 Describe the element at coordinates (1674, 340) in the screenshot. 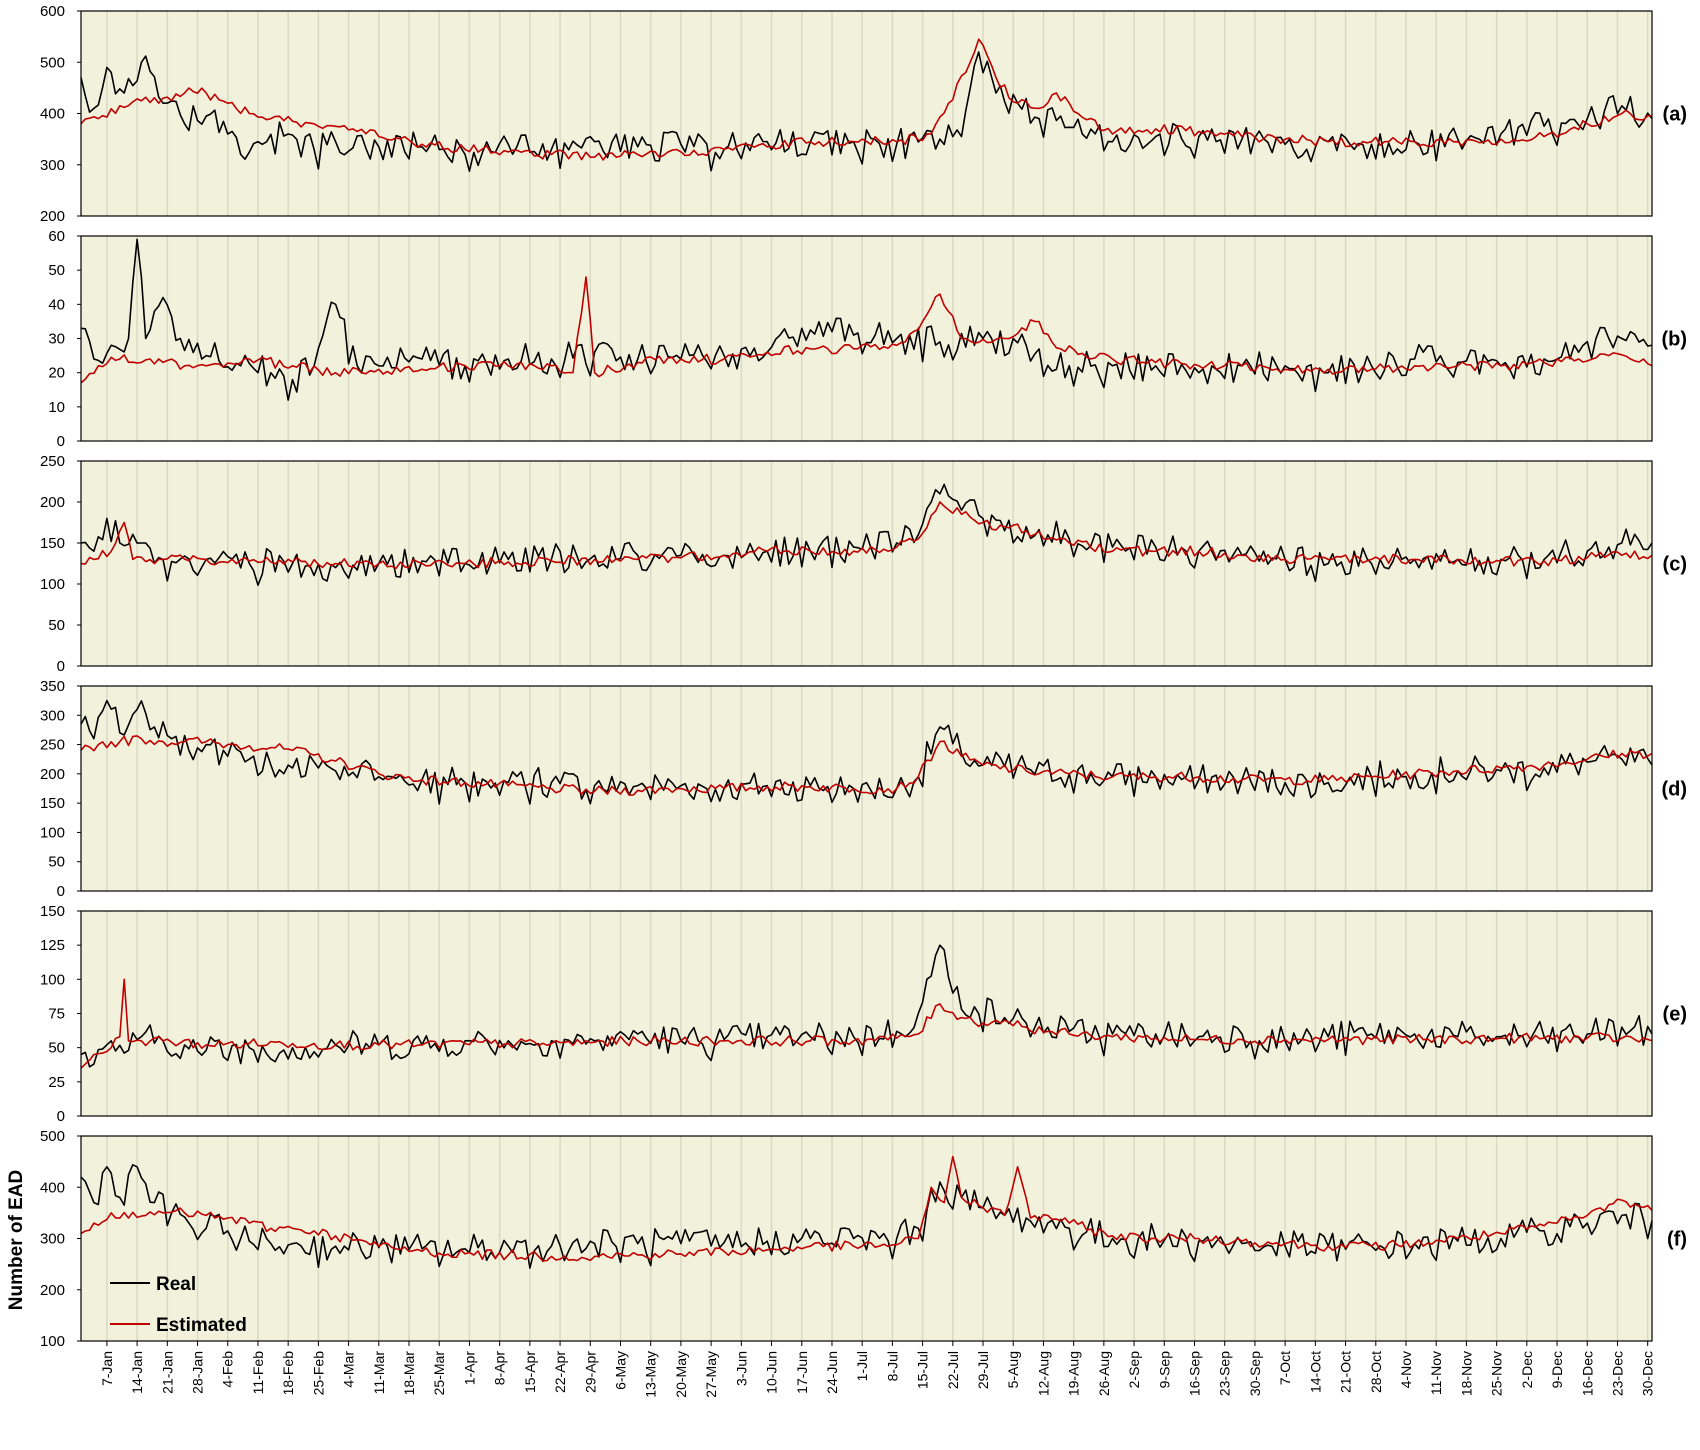

I see `panel-label: (b)` at that location.